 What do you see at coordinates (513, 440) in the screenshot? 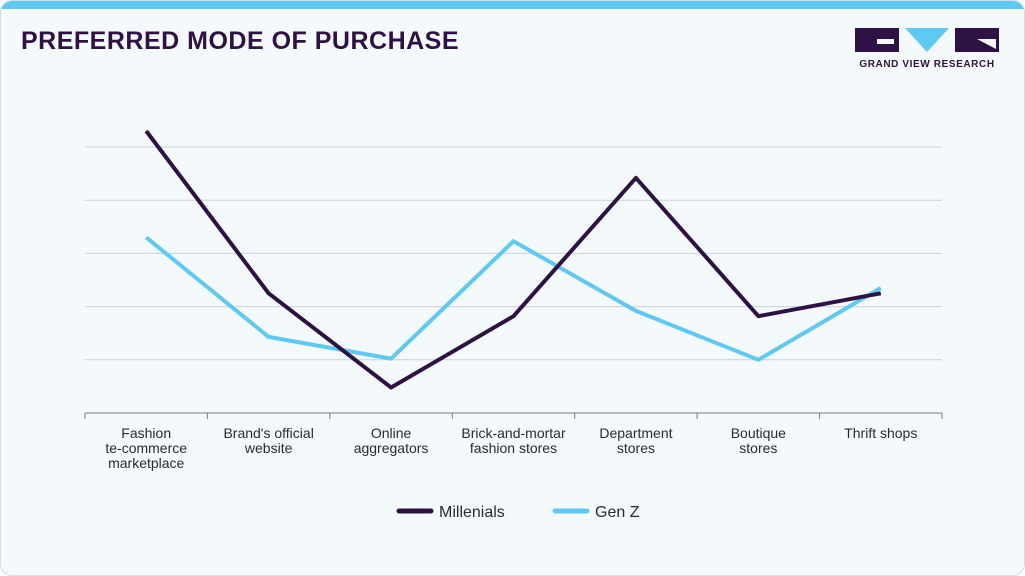
I see `x-tick-label: Brick-and-mortar fashion stores` at bounding box center [513, 440].